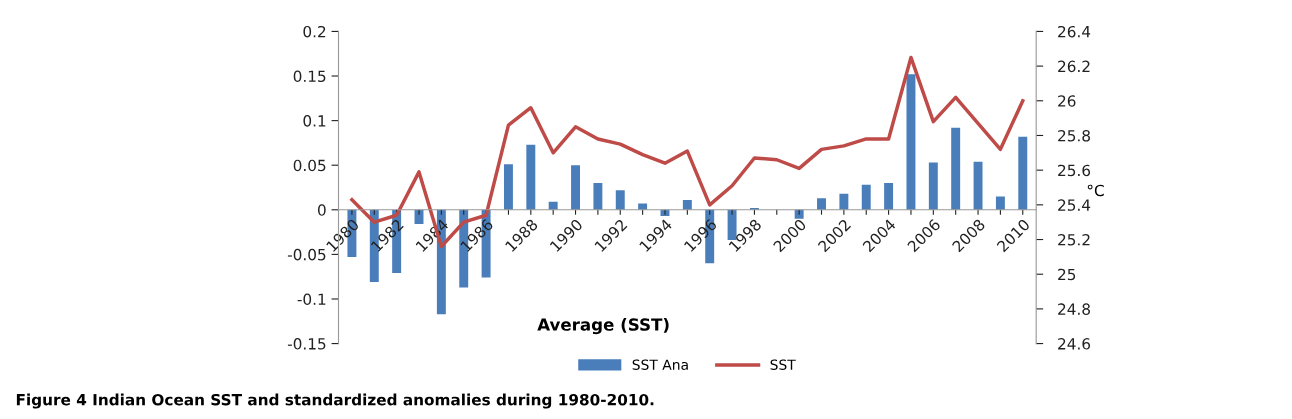  I want to click on y-tick-label: 0, so click(321, 210).